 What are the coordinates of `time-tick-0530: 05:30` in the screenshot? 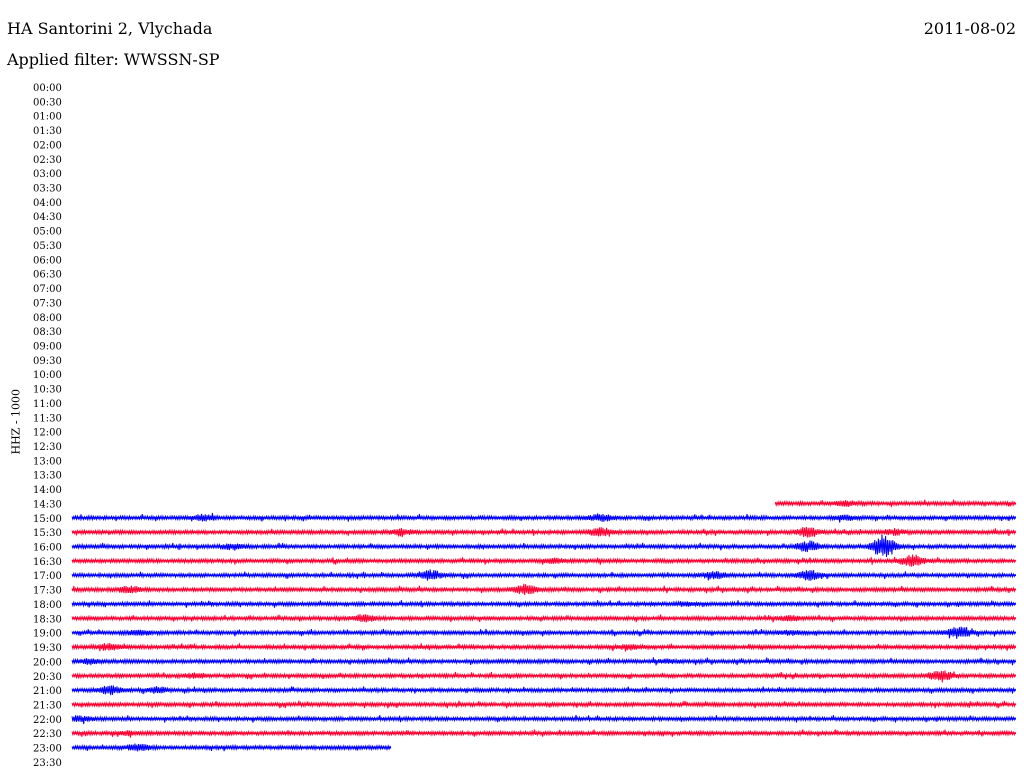 It's located at (47, 246).